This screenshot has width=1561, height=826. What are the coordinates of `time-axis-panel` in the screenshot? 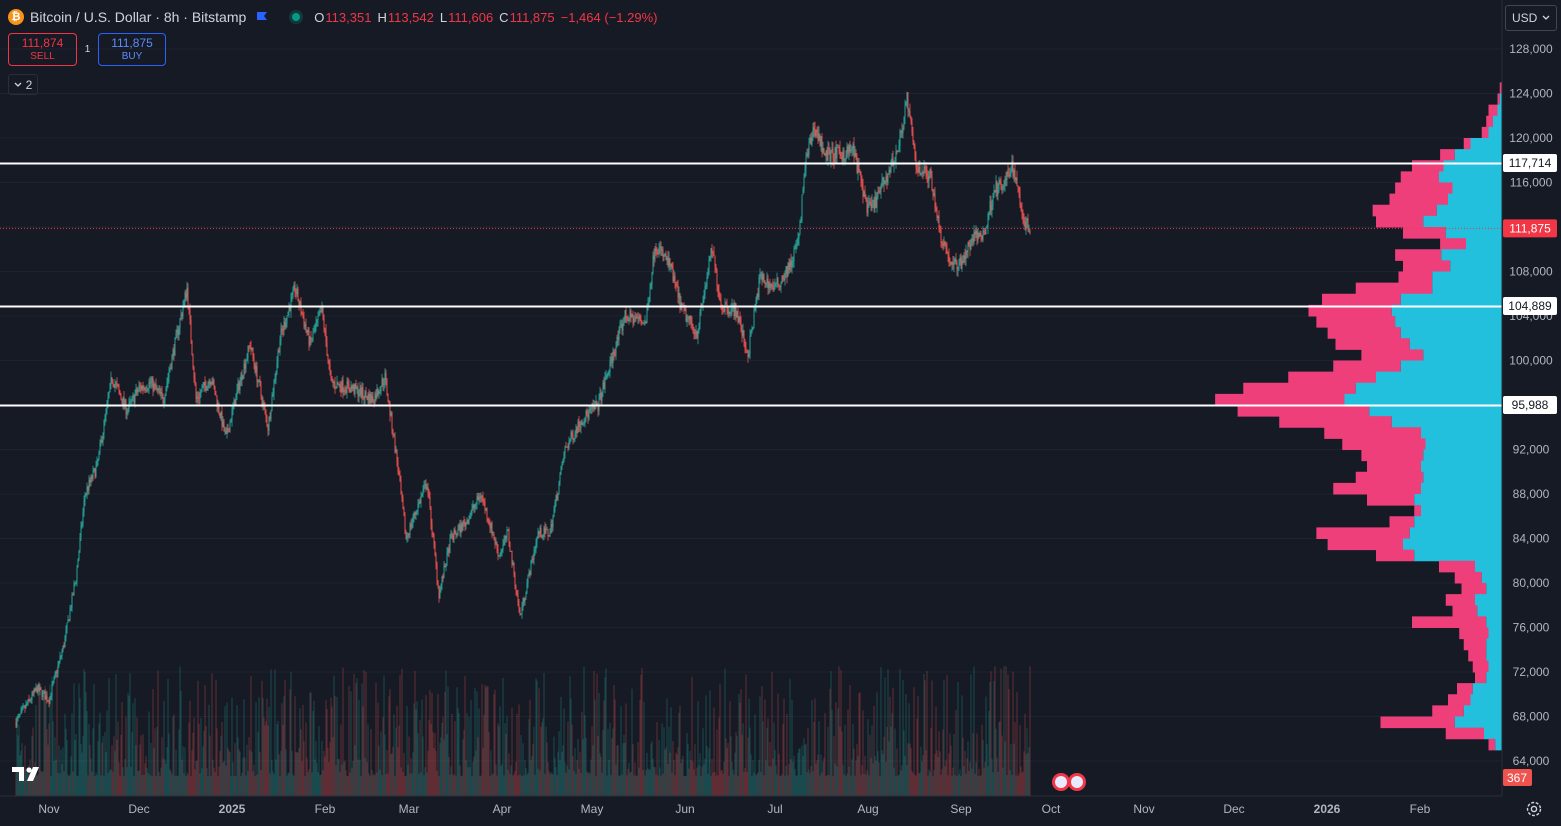 It's located at (780, 811).